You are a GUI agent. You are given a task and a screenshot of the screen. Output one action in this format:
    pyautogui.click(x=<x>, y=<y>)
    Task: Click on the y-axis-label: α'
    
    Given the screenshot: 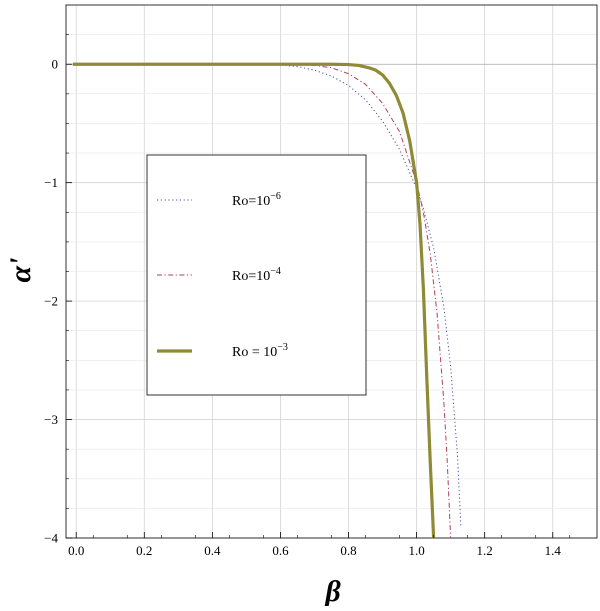 What is the action you would take?
    pyautogui.click(x=20, y=270)
    